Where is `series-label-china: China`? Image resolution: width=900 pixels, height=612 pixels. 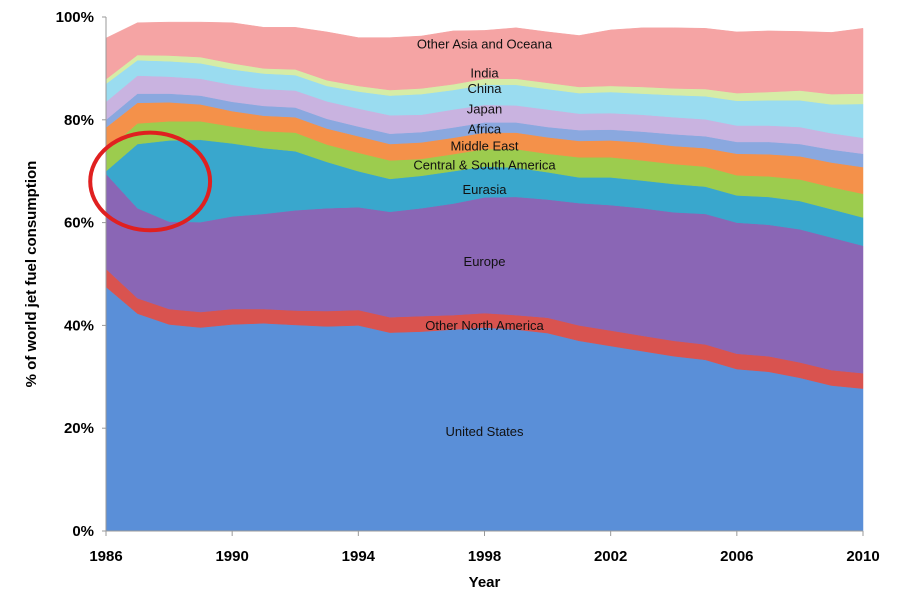
series-label-china: China is located at coordinates (485, 88).